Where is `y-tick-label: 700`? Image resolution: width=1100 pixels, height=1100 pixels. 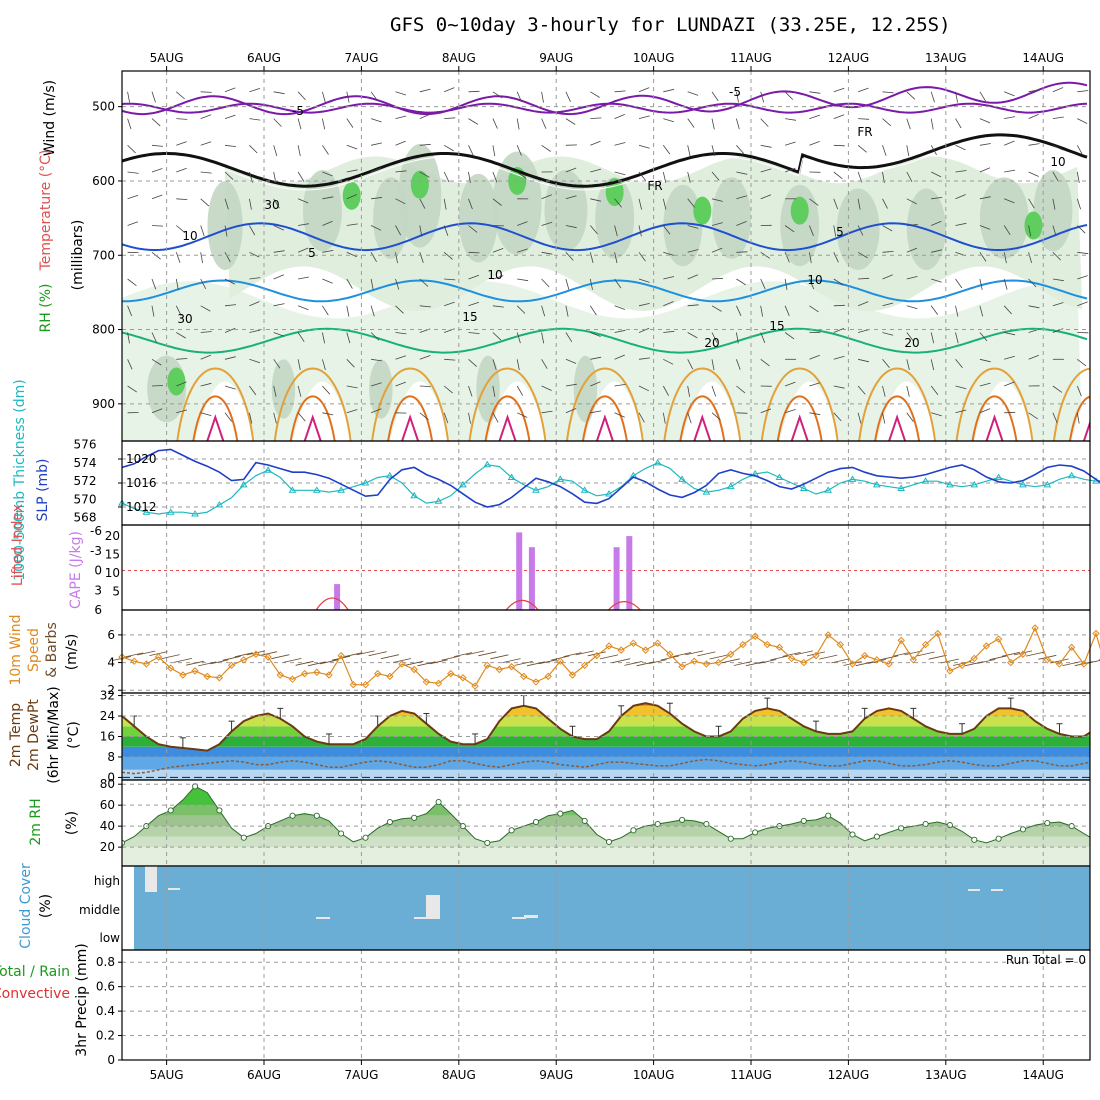 y-tick-label: 700 is located at coordinates (103, 255).